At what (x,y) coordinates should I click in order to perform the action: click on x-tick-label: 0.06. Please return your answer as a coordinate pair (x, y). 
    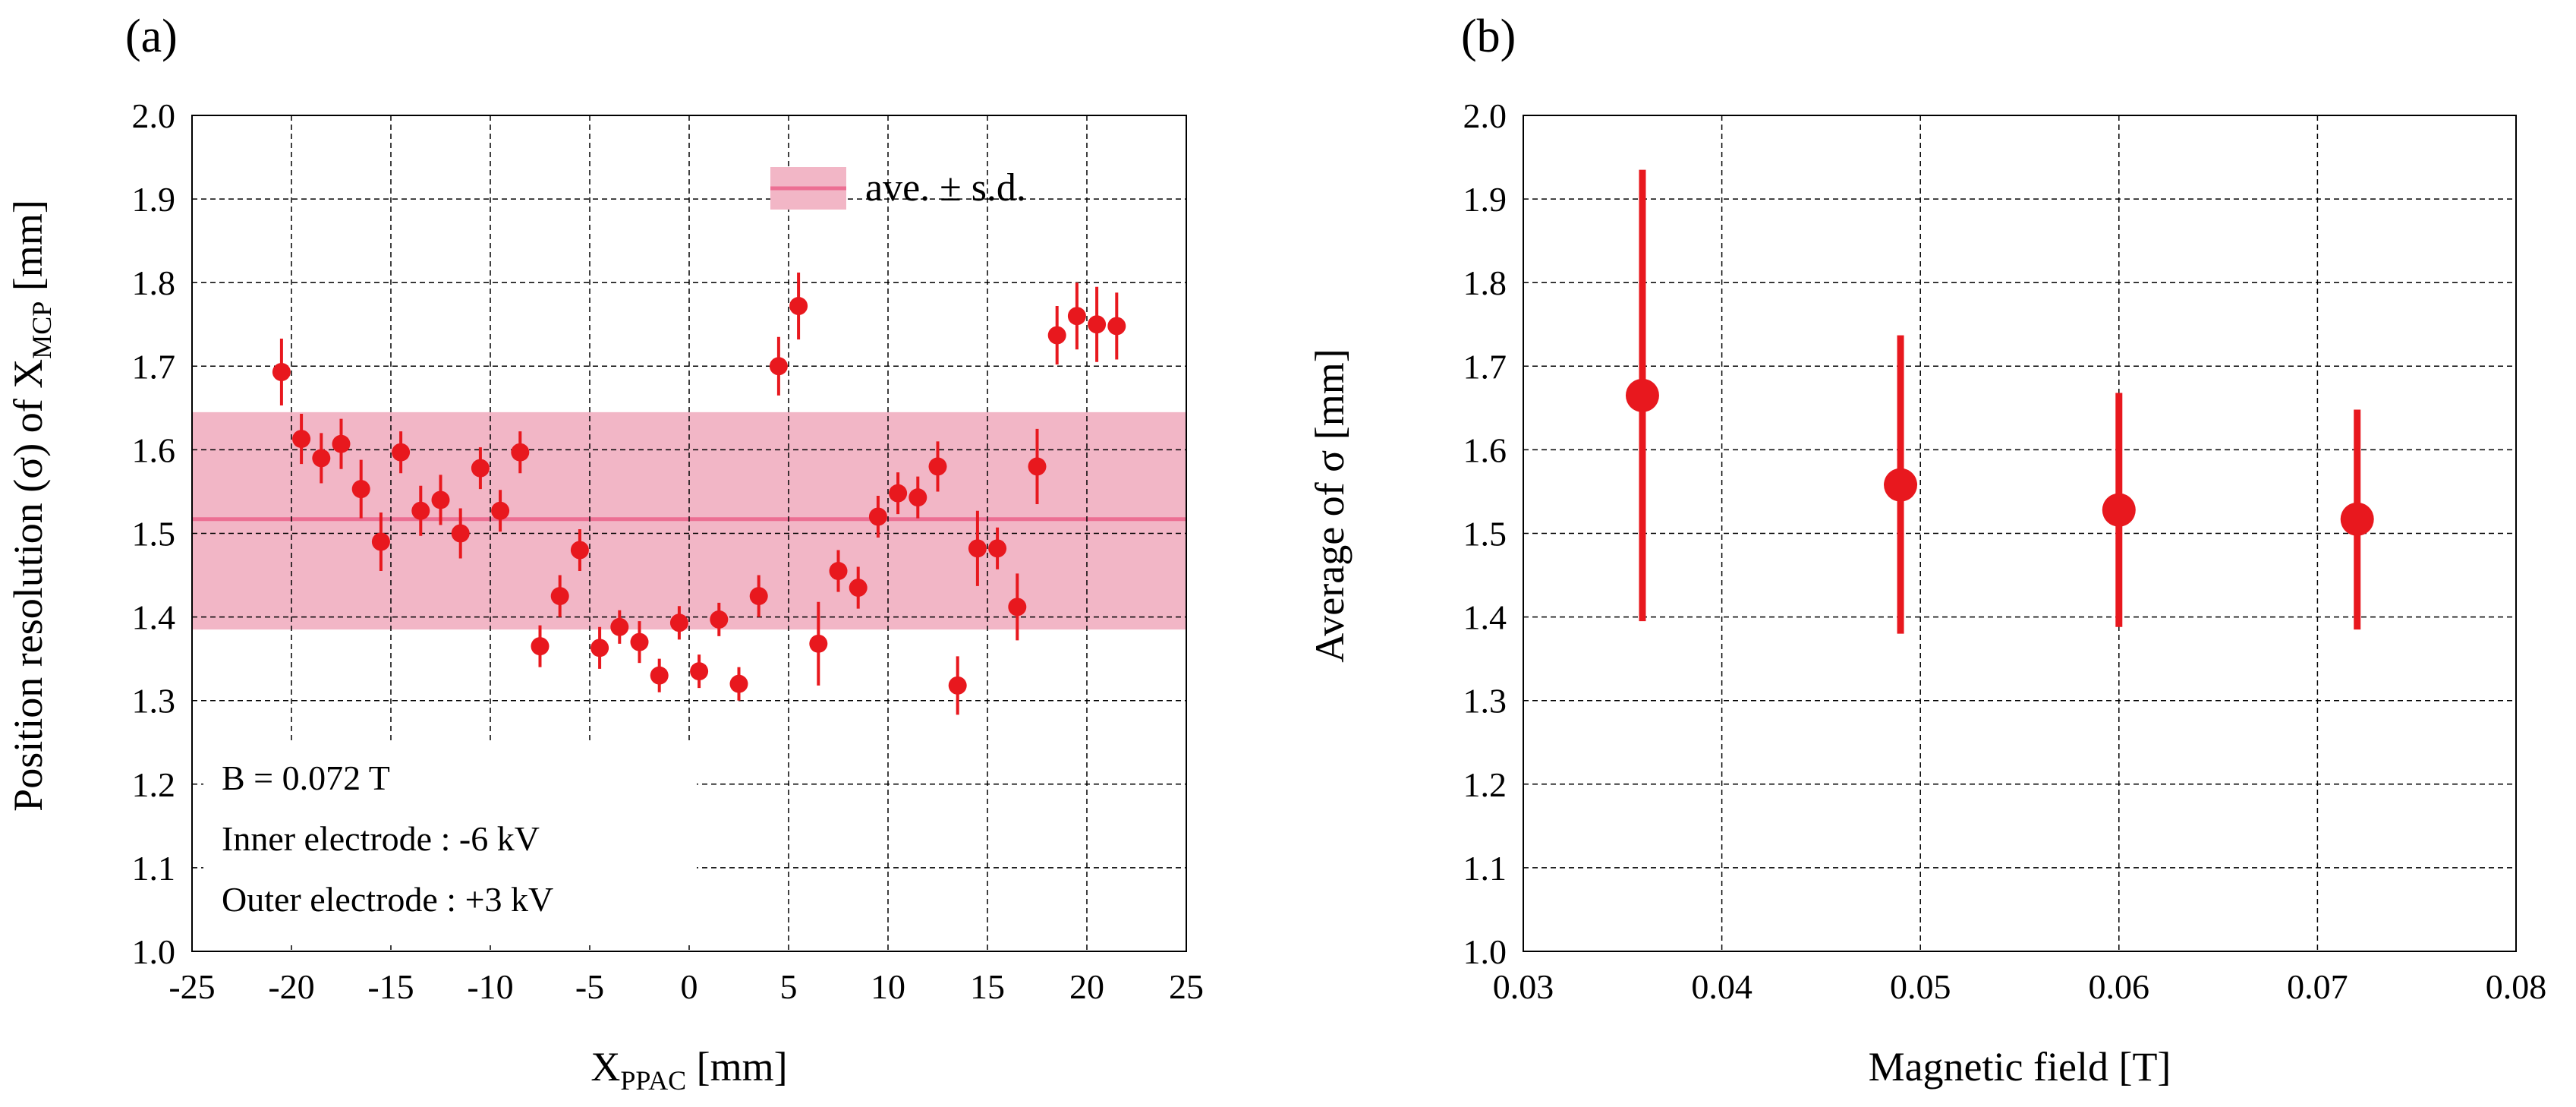
    Looking at the image, I should click on (2119, 986).